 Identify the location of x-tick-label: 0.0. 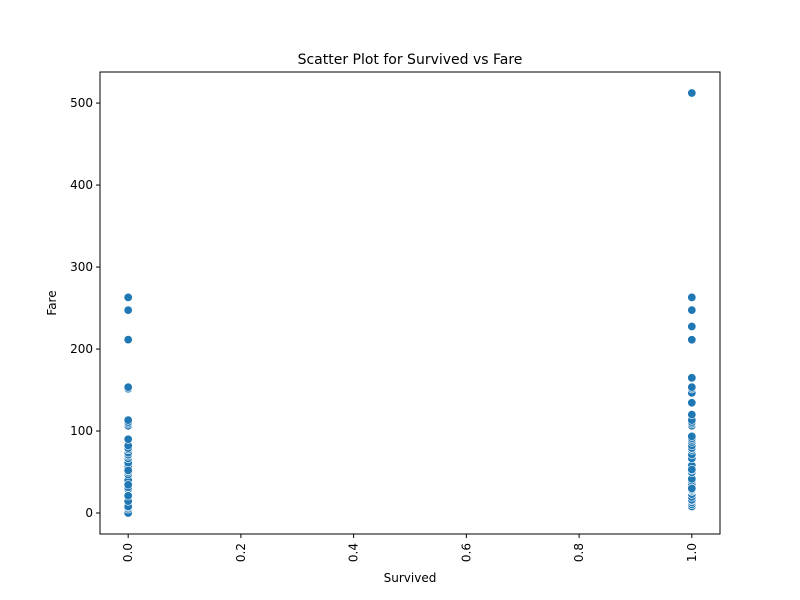
(128, 552).